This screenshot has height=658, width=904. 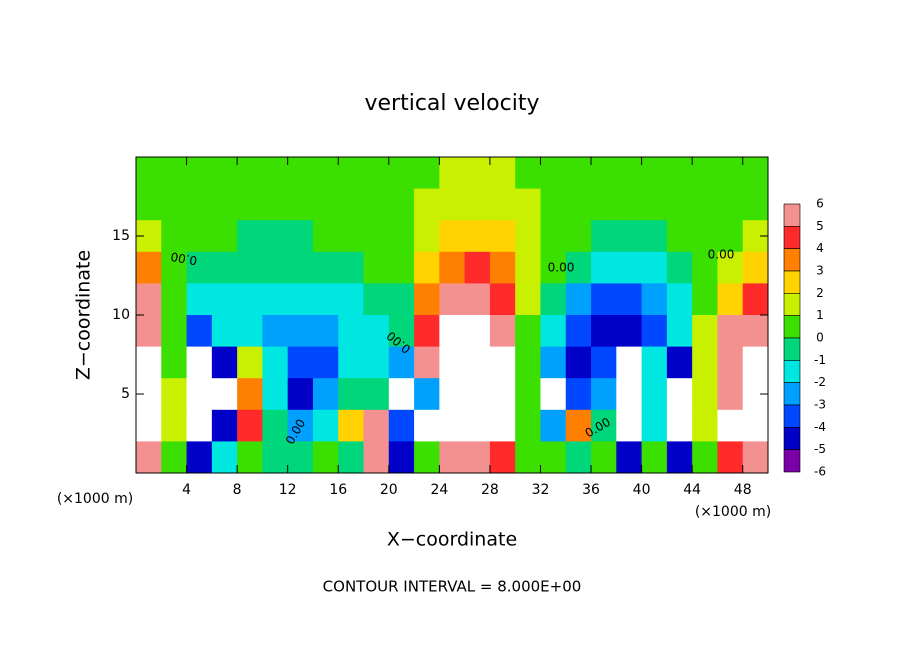 I want to click on x-tick-label: 4, so click(x=186, y=490).